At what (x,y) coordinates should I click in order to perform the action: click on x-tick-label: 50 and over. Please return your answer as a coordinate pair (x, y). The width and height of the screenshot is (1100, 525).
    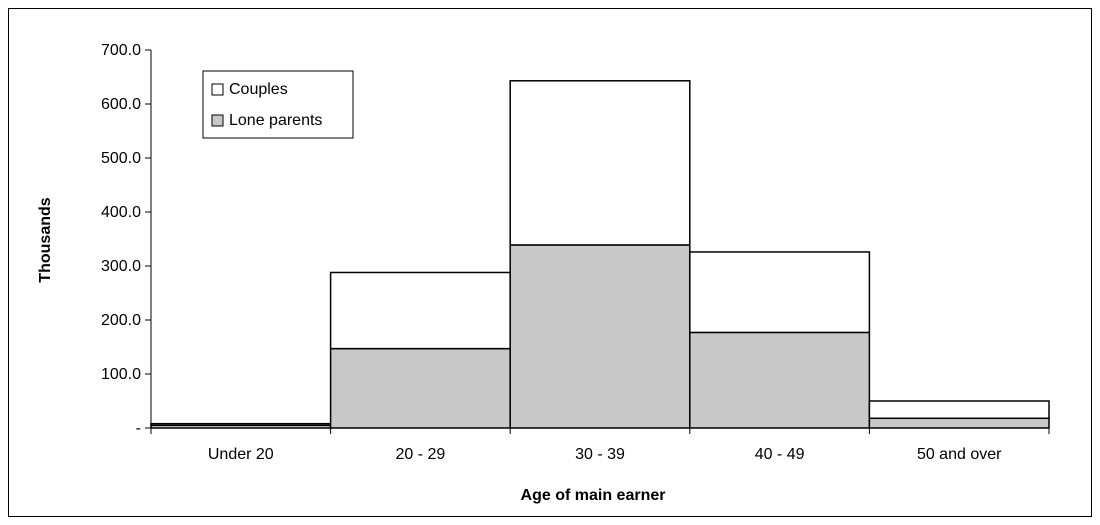
    Looking at the image, I should click on (959, 454).